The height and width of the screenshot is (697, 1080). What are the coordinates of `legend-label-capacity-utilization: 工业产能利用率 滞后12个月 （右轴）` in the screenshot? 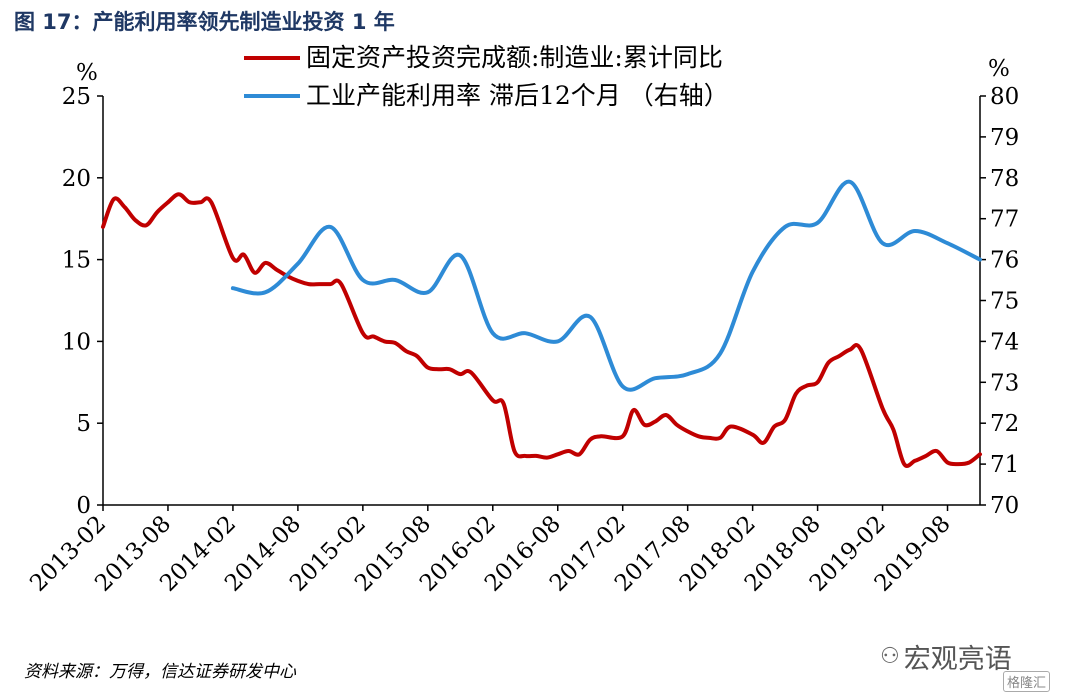 It's located at (517, 95).